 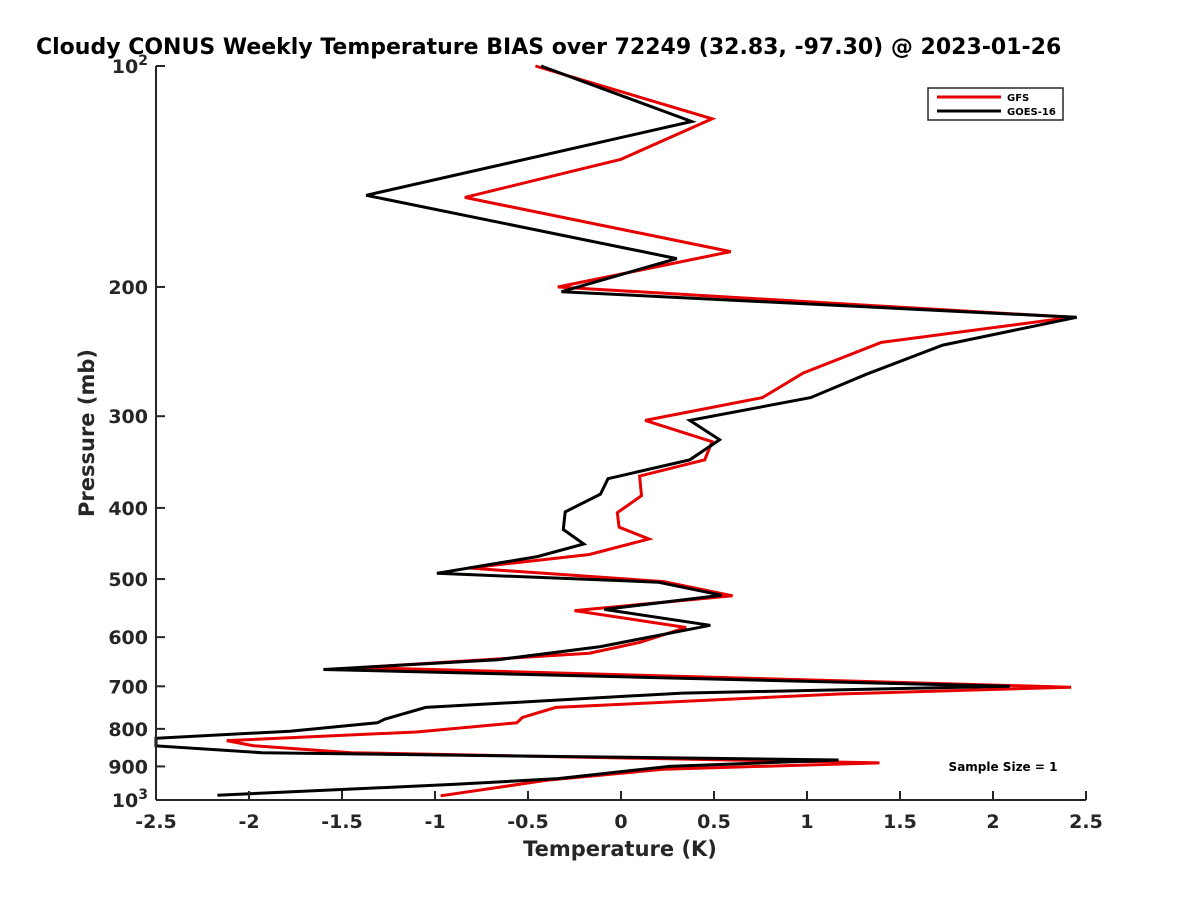 What do you see at coordinates (130, 799) in the screenshot?
I see `y-tick-label: 10³` at bounding box center [130, 799].